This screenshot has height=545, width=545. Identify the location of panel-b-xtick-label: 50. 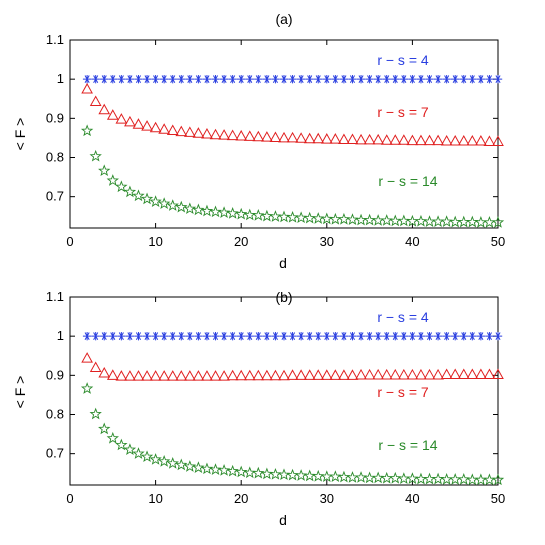
(498, 498).